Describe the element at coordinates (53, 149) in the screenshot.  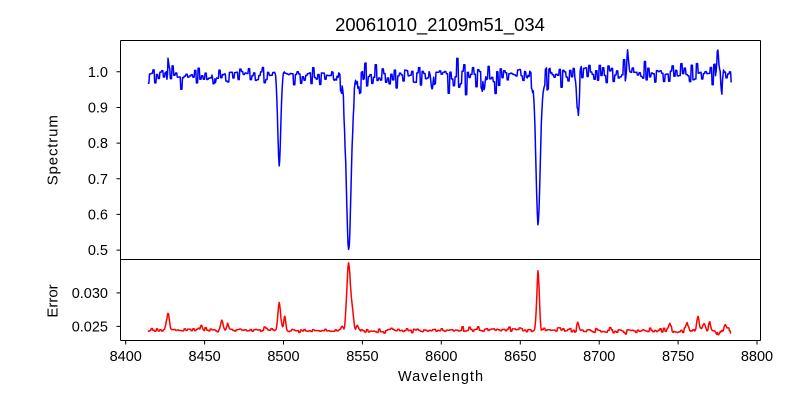
I see `svg-text: Spectrum` at that location.